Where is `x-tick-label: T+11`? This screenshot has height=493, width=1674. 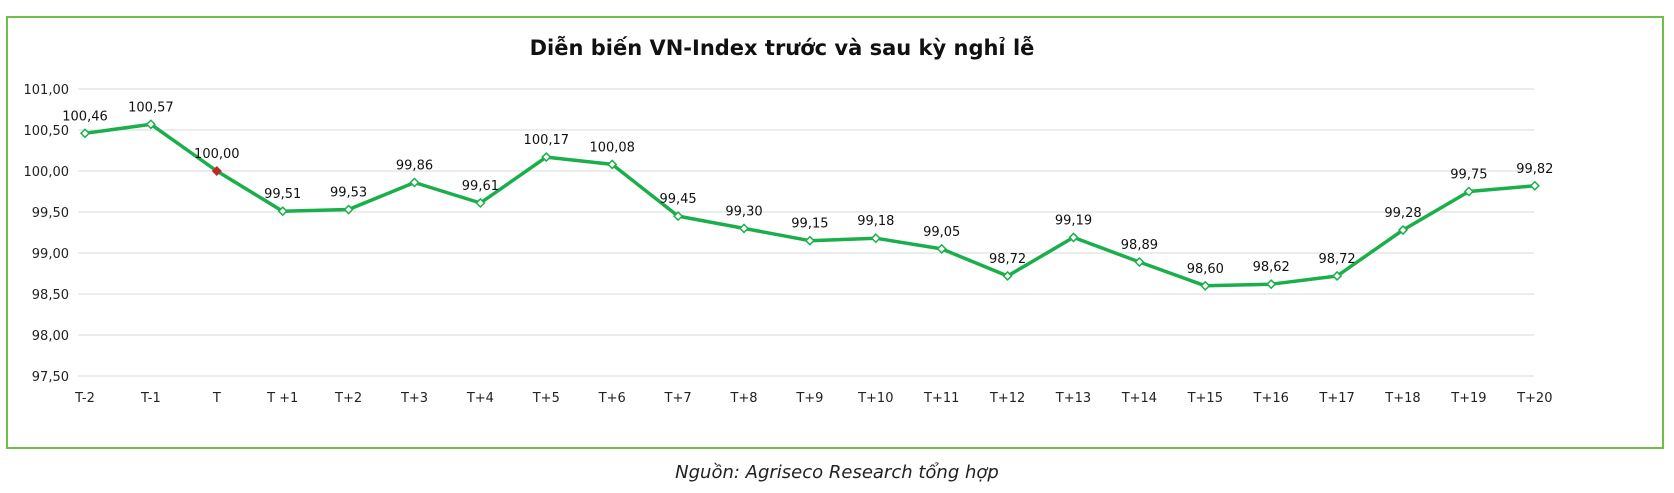
x-tick-label: T+11 is located at coordinates (941, 398).